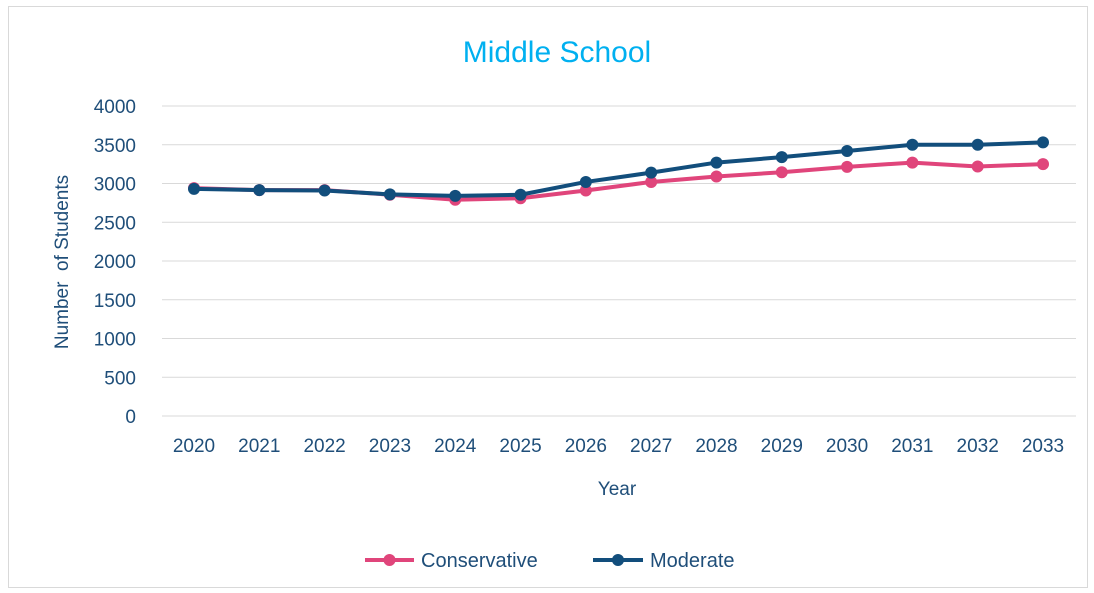  I want to click on x-tick-label: 2027, so click(651, 446).